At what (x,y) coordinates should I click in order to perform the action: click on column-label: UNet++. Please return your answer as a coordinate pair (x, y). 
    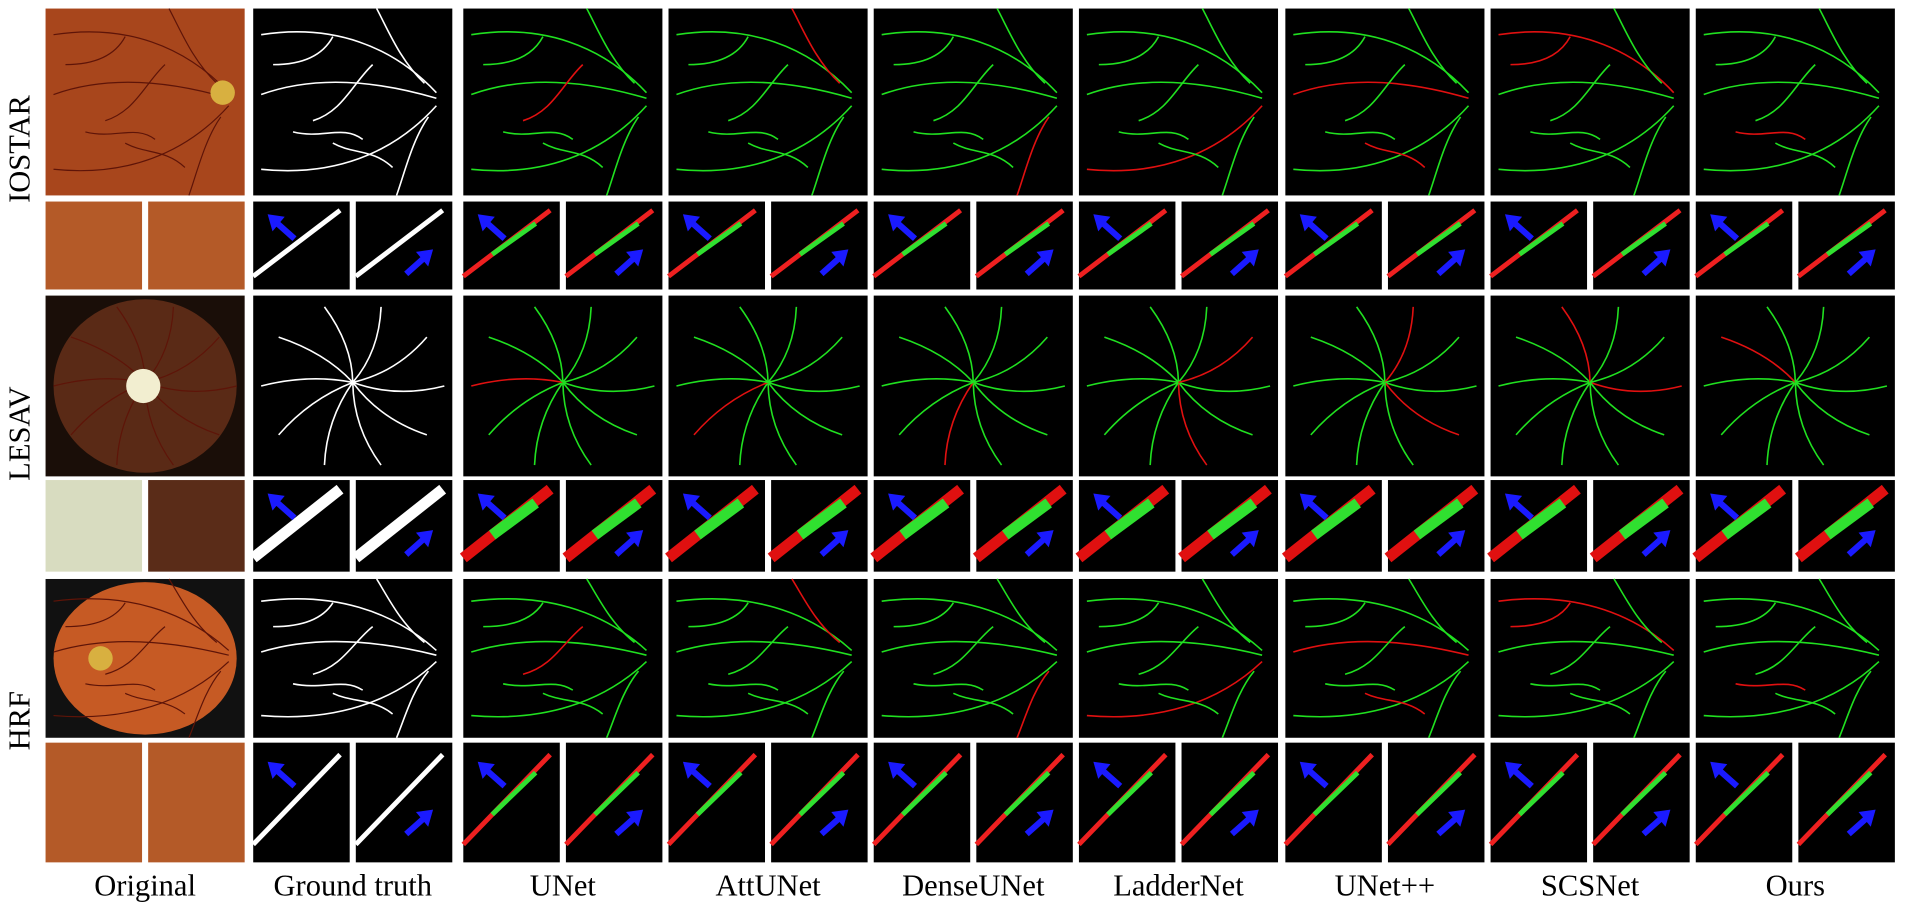
    Looking at the image, I should click on (1385, 885).